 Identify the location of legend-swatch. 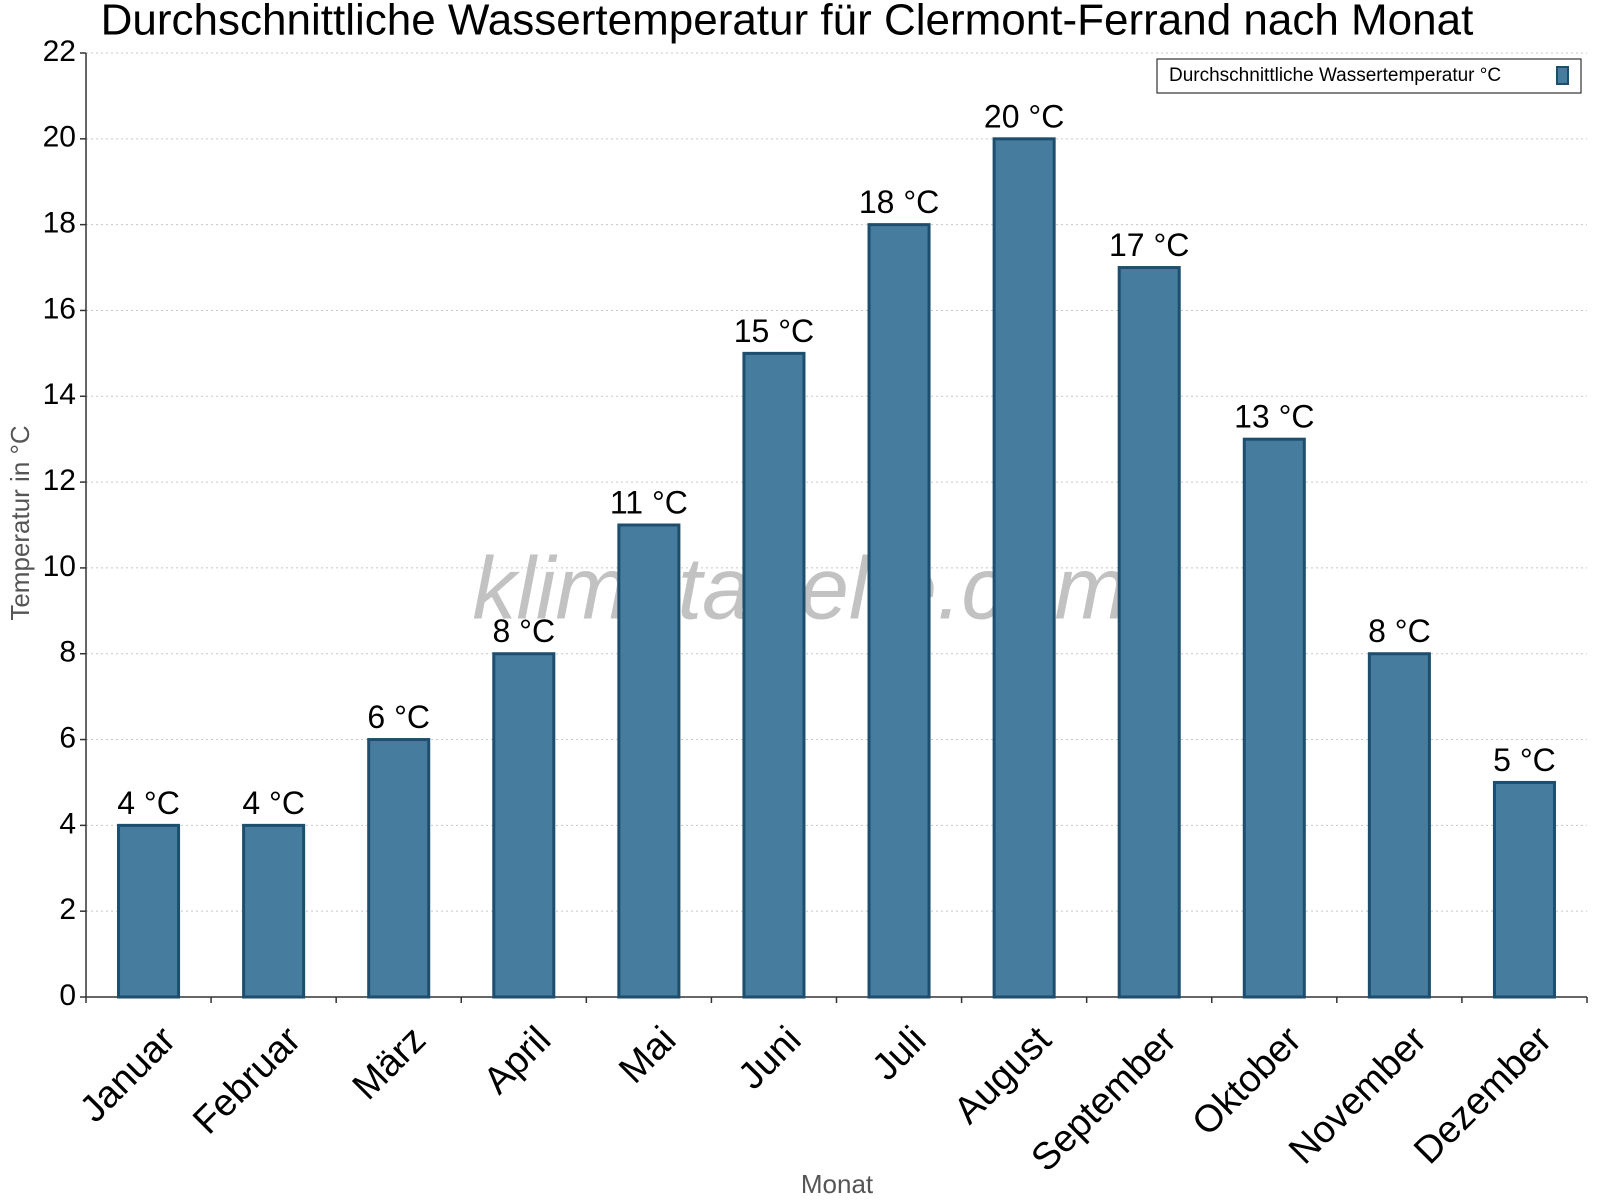
(1562, 75).